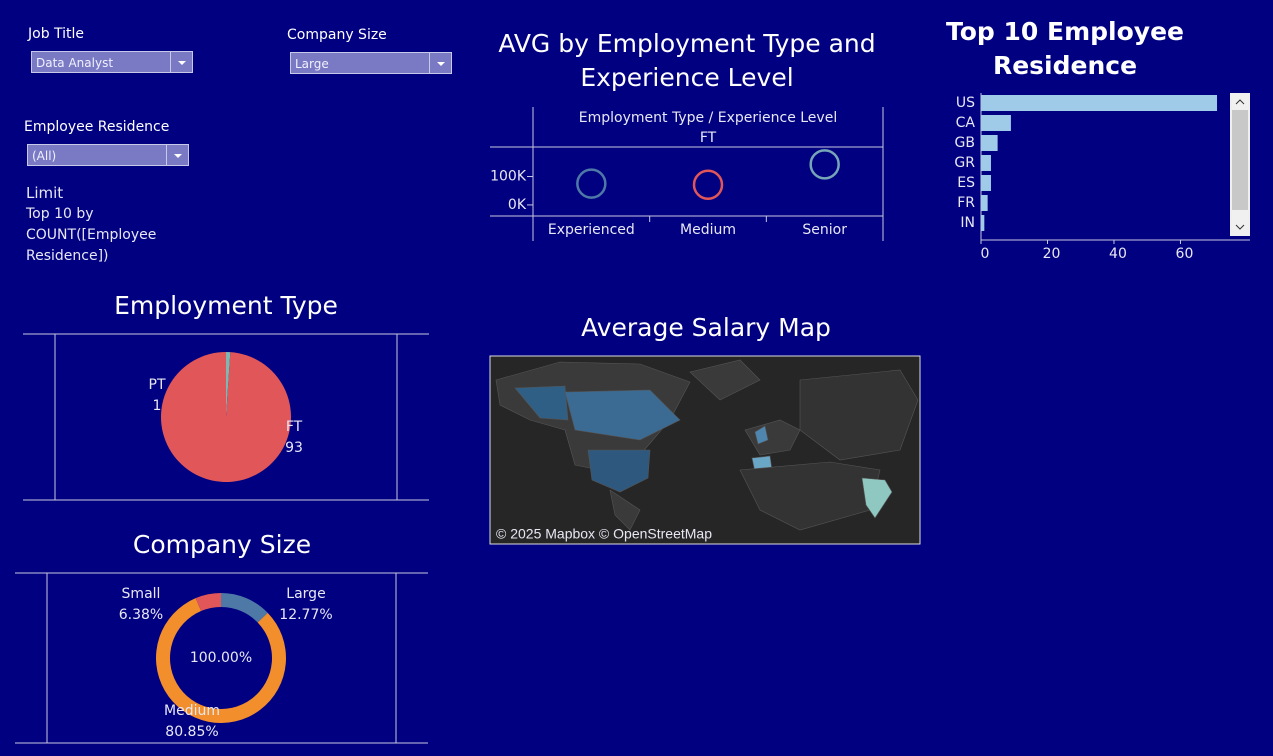  Describe the element at coordinates (1185, 254) in the screenshot. I see `x-tick-label: 60` at that location.